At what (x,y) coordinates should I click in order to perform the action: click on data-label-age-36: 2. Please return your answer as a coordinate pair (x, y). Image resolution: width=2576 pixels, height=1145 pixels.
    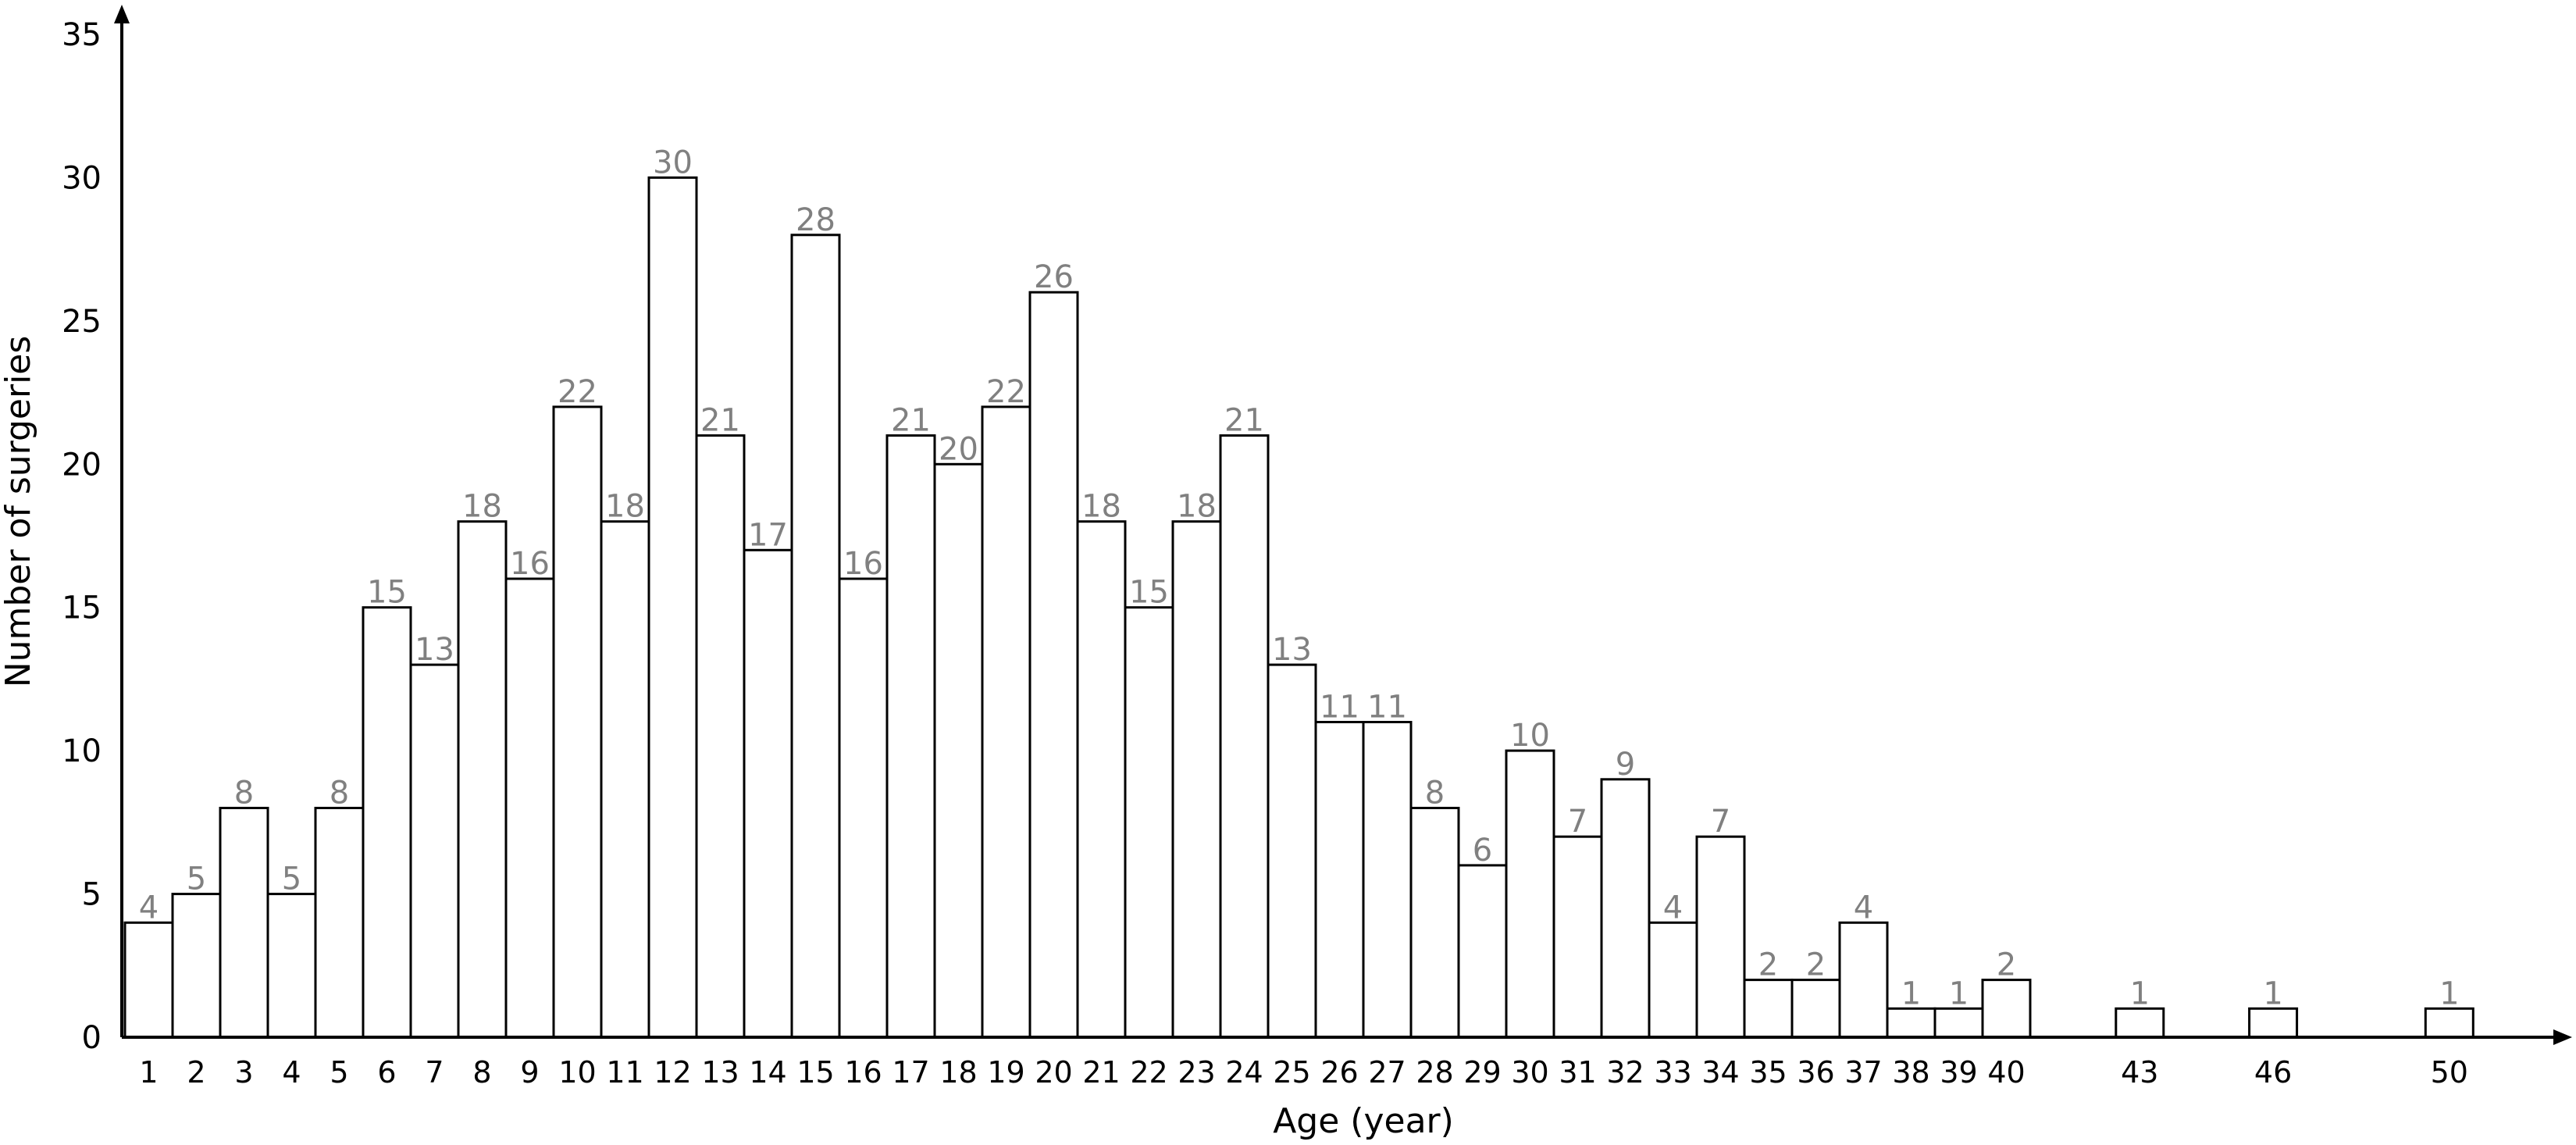
    Looking at the image, I should click on (1816, 965).